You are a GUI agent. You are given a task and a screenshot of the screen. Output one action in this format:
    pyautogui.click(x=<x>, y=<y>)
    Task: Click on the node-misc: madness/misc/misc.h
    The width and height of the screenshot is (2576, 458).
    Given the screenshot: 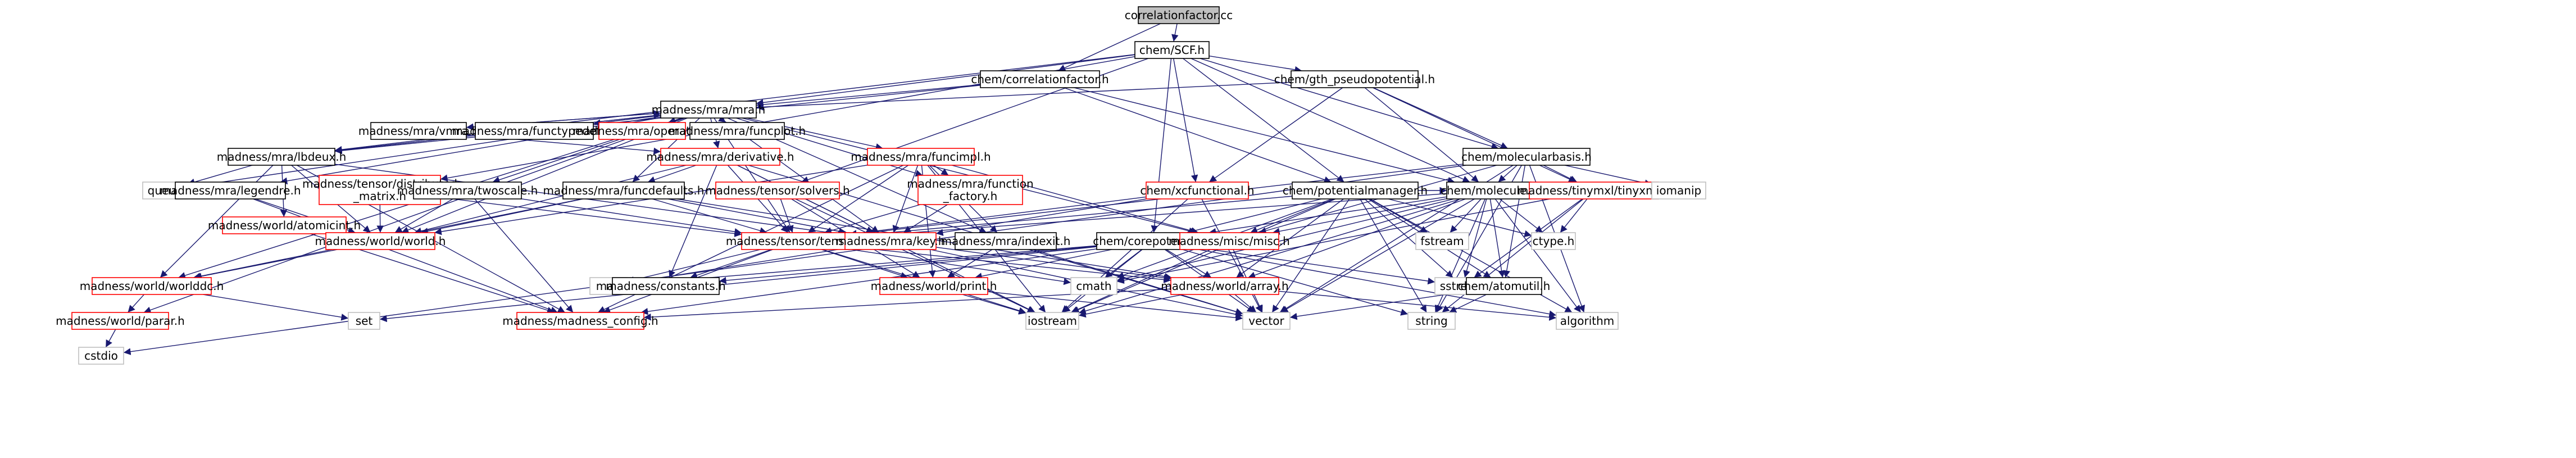 What is the action you would take?
    pyautogui.click(x=1230, y=241)
    